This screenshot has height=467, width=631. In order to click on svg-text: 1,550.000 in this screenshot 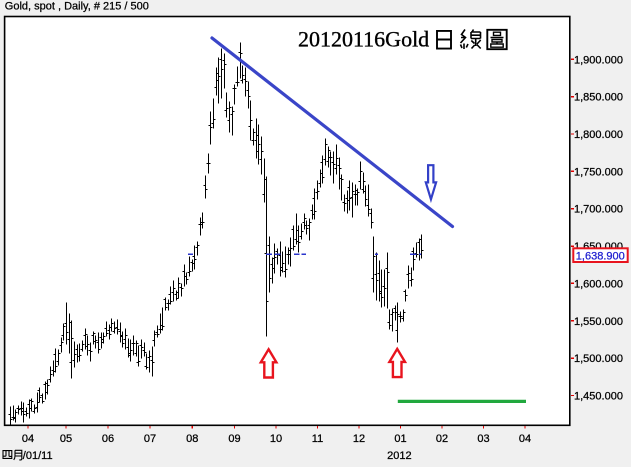, I will do `click(598, 322)`.